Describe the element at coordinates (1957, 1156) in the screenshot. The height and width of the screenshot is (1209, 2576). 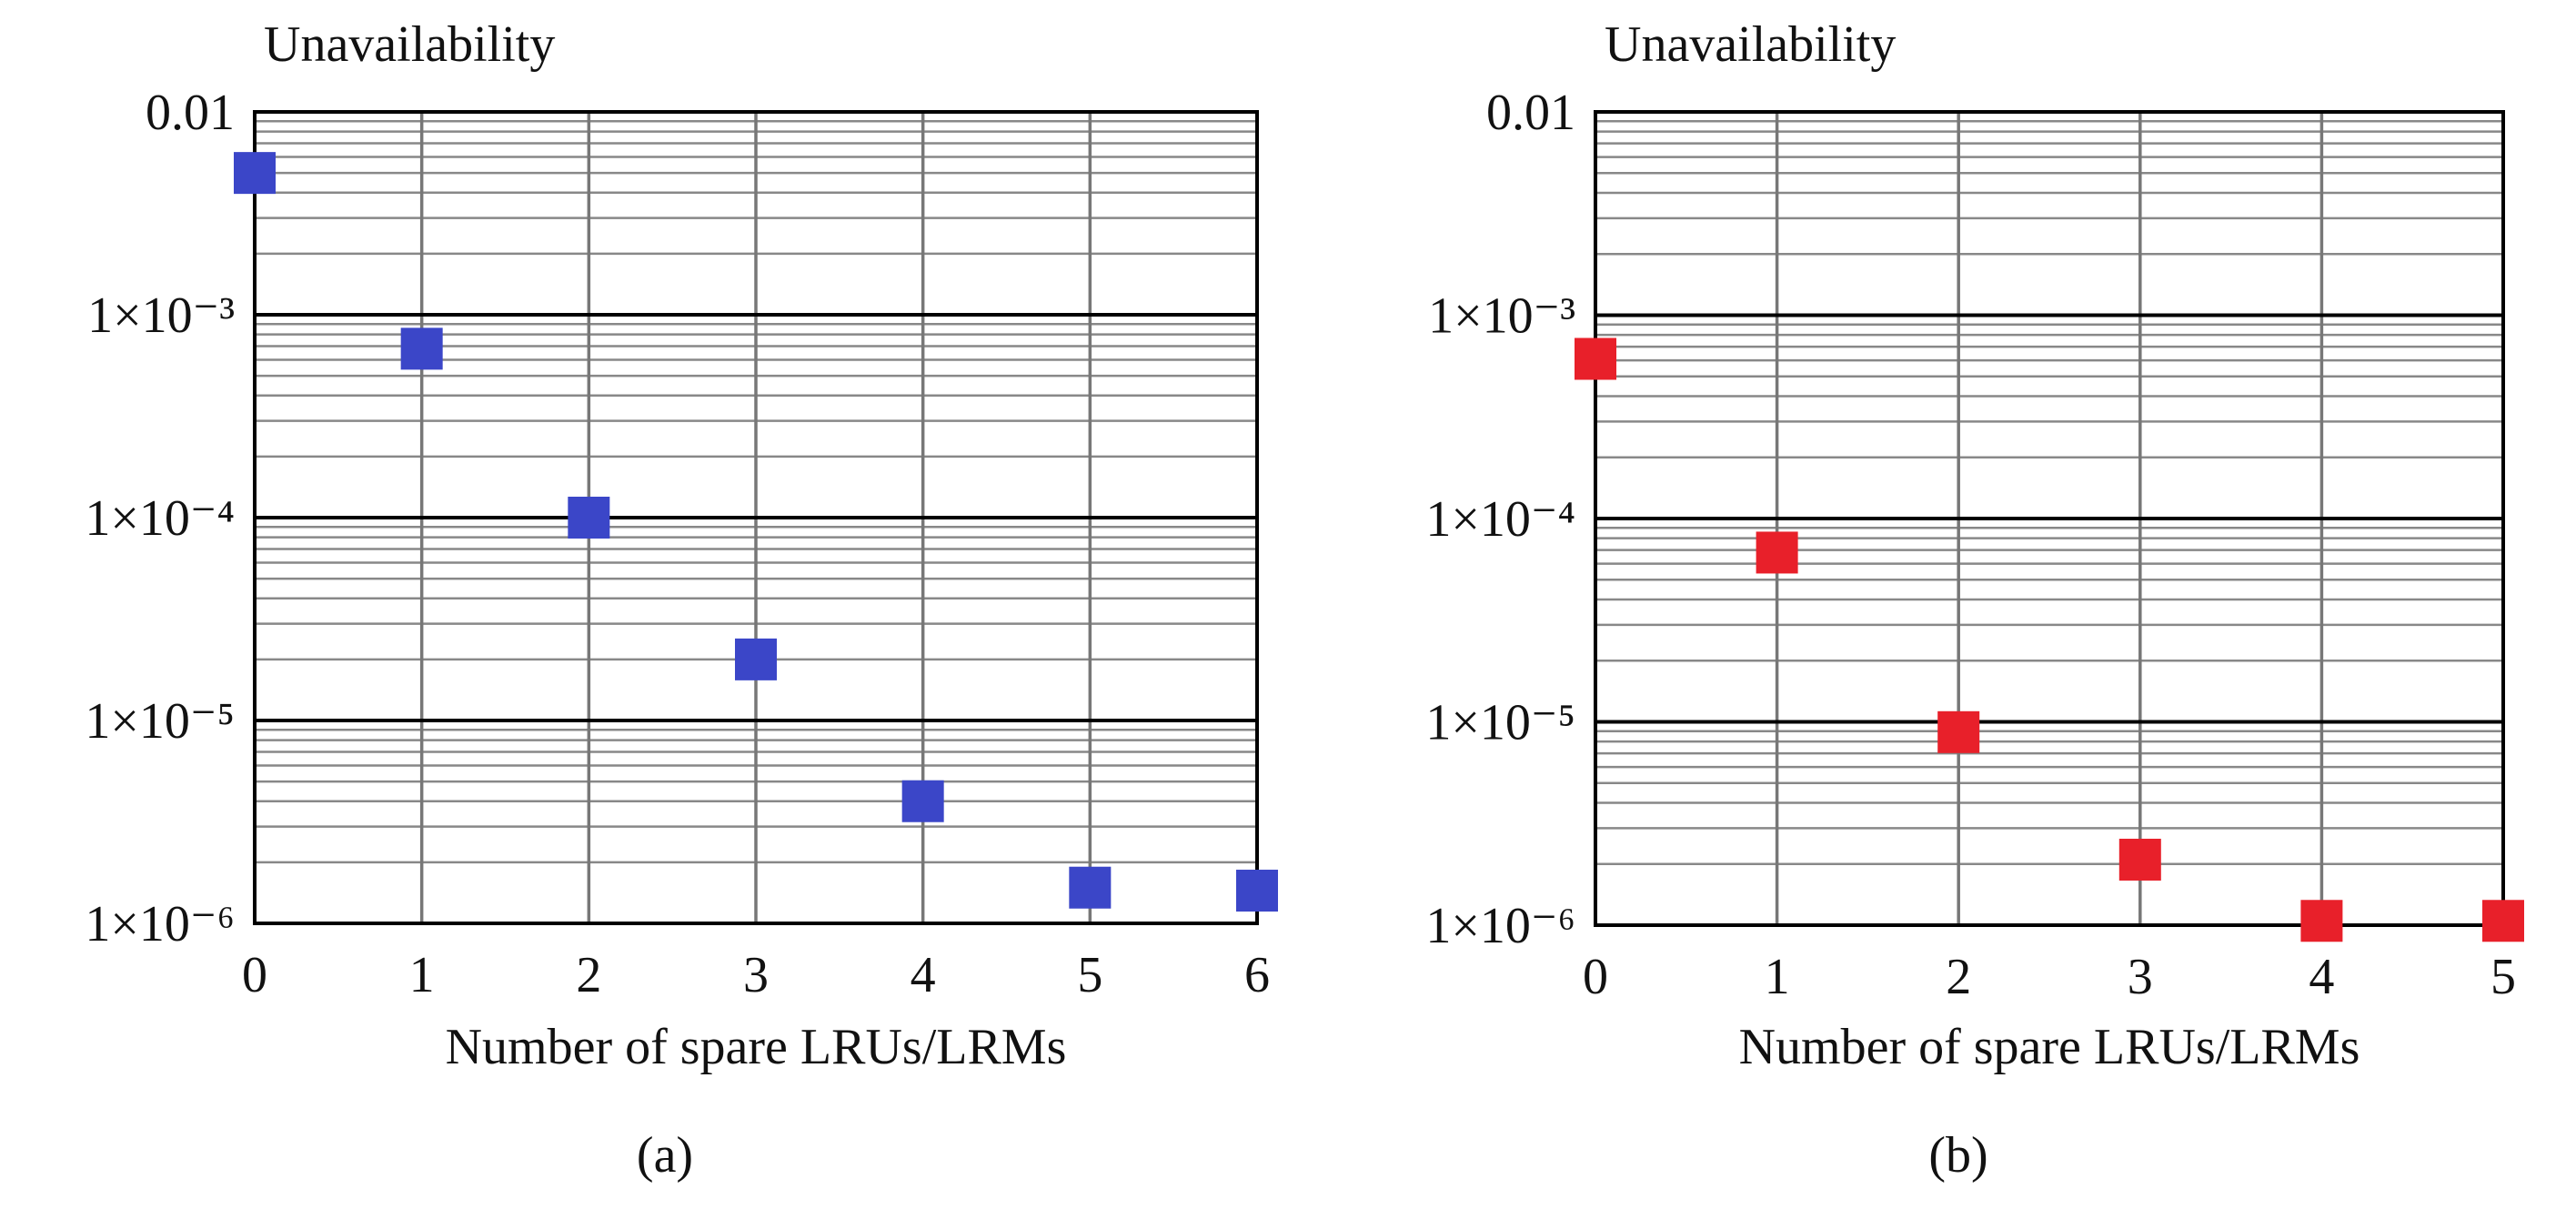
I see `caption: (b)` at that location.